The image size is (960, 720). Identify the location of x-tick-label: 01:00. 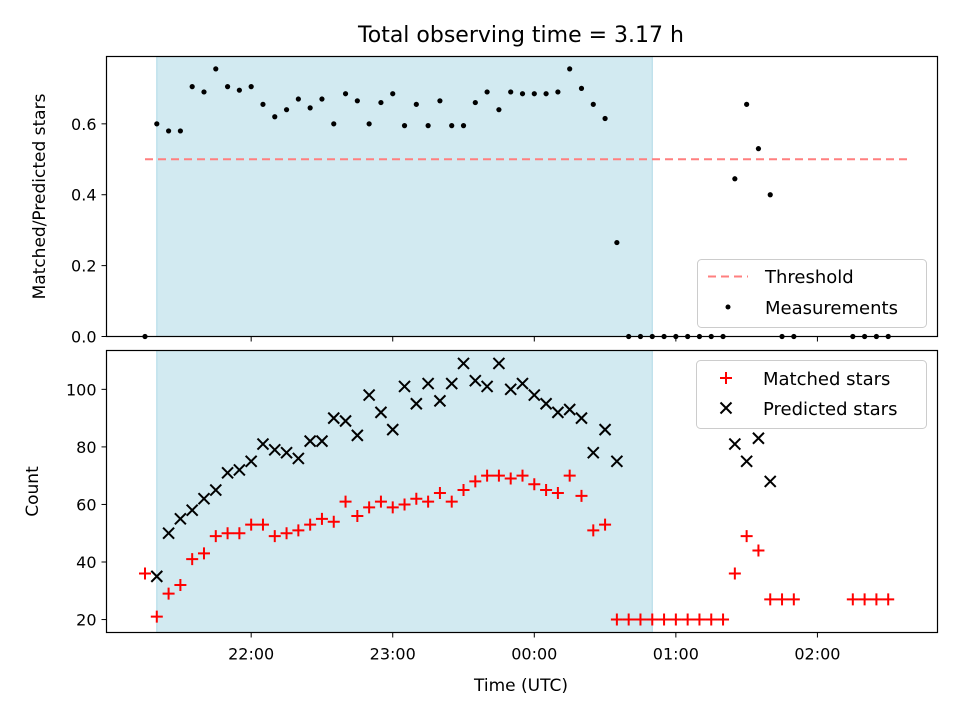
(676, 654).